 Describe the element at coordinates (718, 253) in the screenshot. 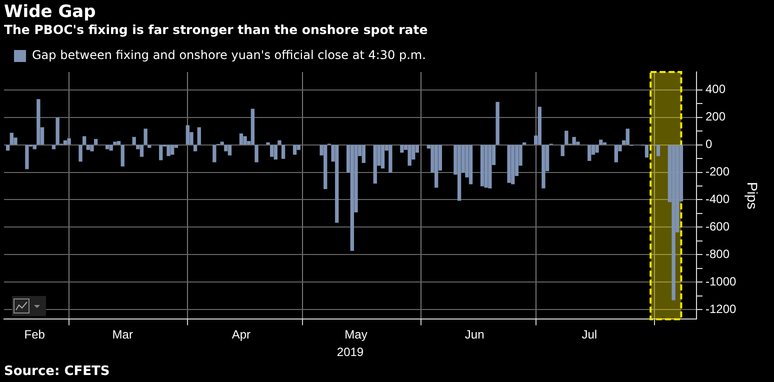

I see `y-tick-label: -800` at that location.